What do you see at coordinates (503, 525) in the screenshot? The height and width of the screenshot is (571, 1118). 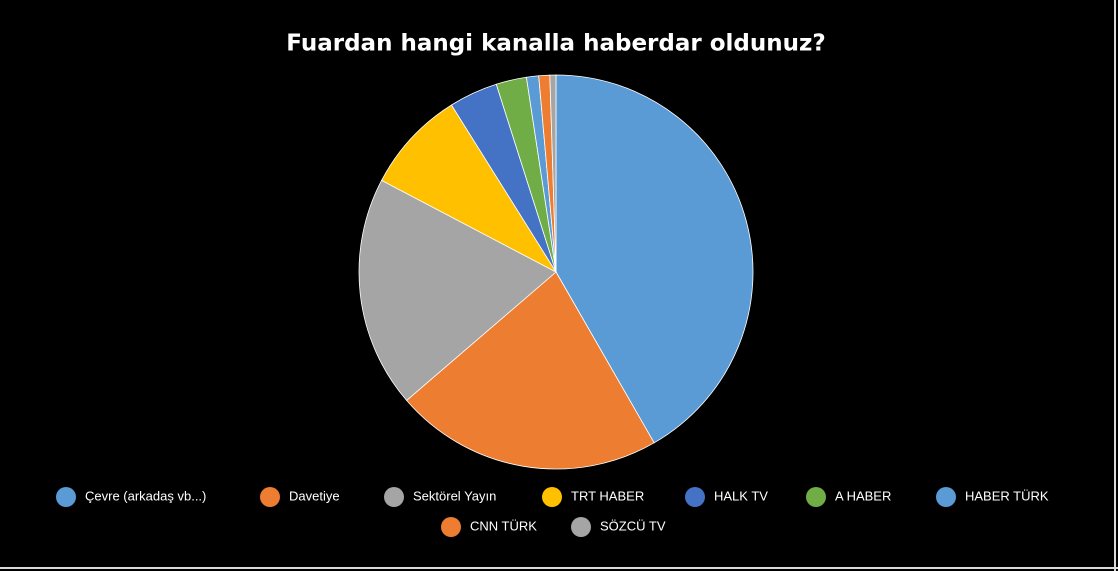 I see `legend-label: CNN TÜRK` at bounding box center [503, 525].